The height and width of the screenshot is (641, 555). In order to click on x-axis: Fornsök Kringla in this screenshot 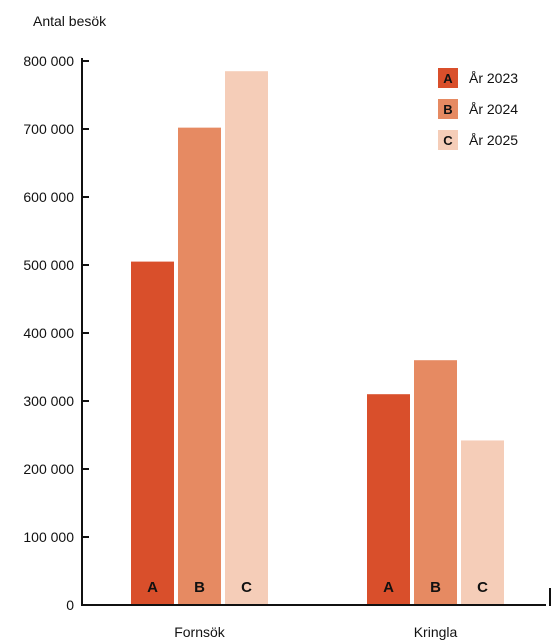, I will do `click(316, 614)`.